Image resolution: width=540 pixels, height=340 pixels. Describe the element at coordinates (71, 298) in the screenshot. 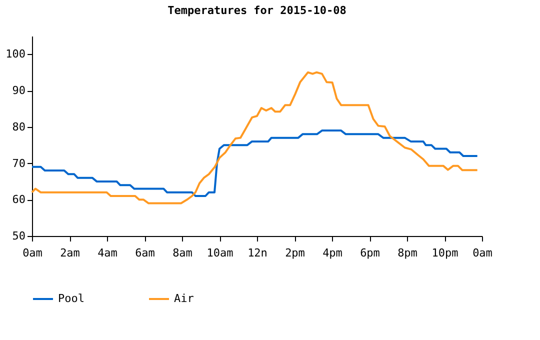

I see `legend-label: Pool` at that location.